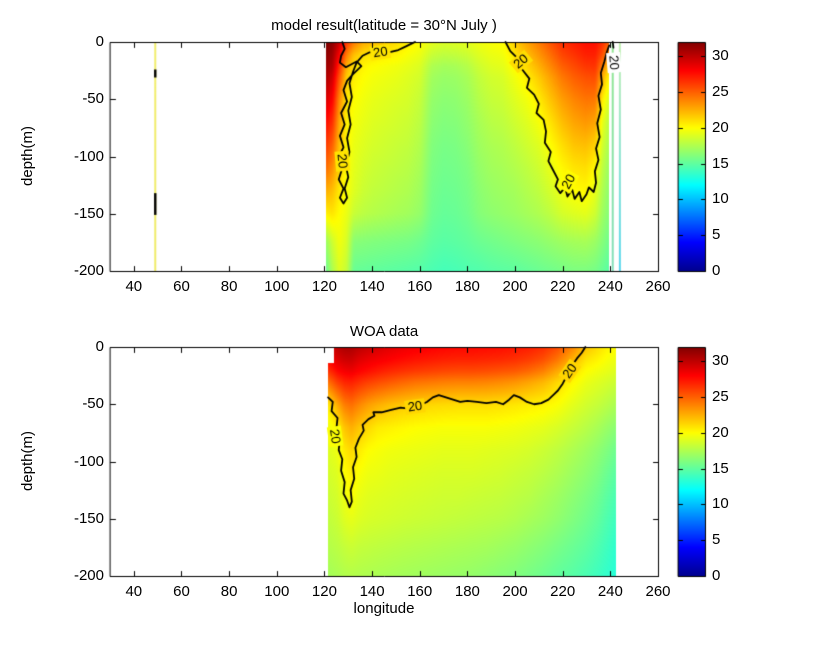  I want to click on bottom-plot-ylabel: depth(m), so click(27, 461).